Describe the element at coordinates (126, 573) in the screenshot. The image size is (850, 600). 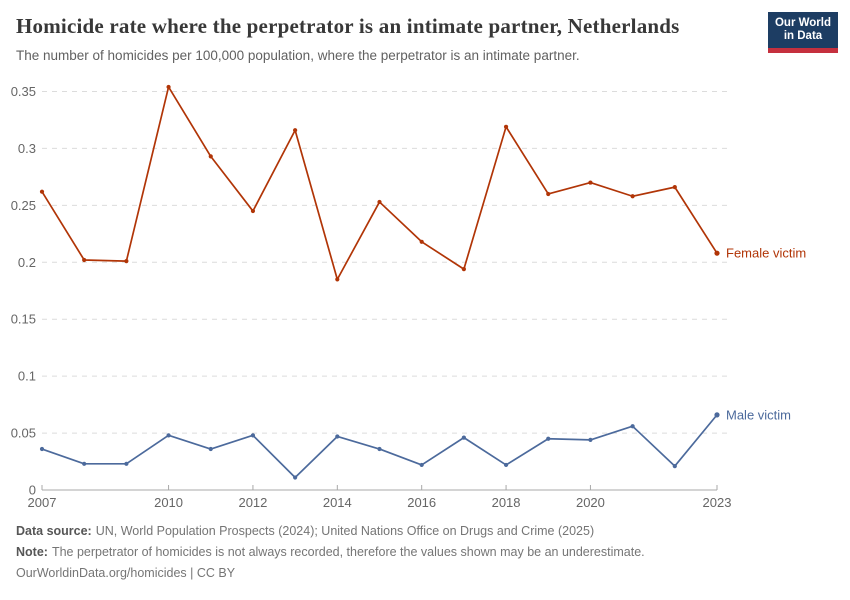
I see `attribution-line: OurWorldinData.org/homicides | CC BY` at that location.